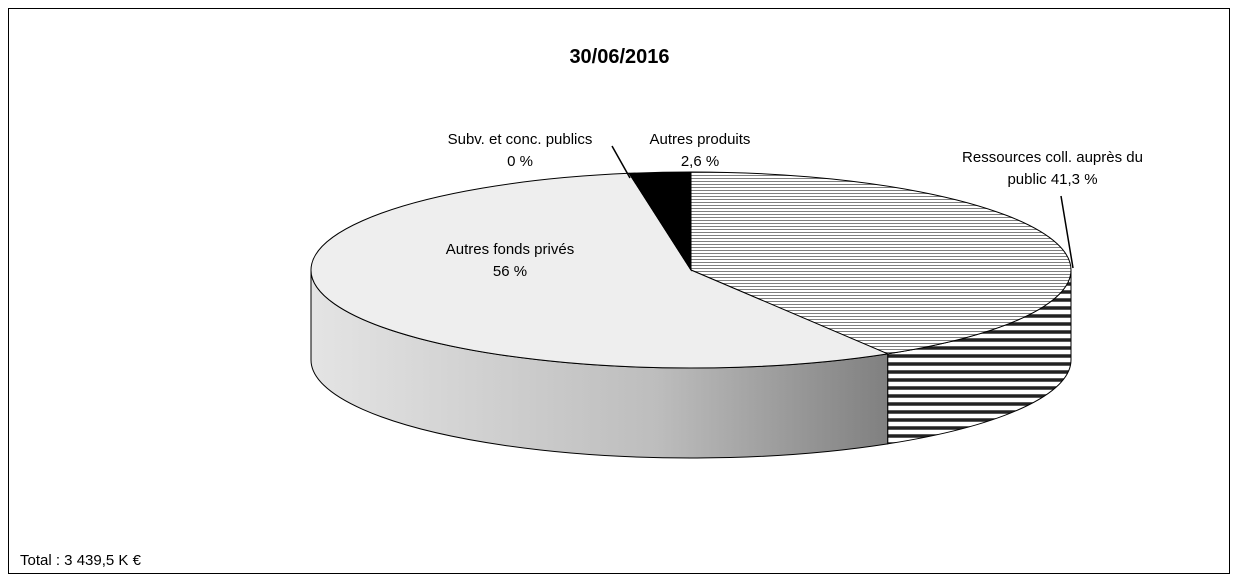 The image size is (1239, 582). What do you see at coordinates (520, 161) in the screenshot?
I see `slice-value-label: 0 %` at bounding box center [520, 161].